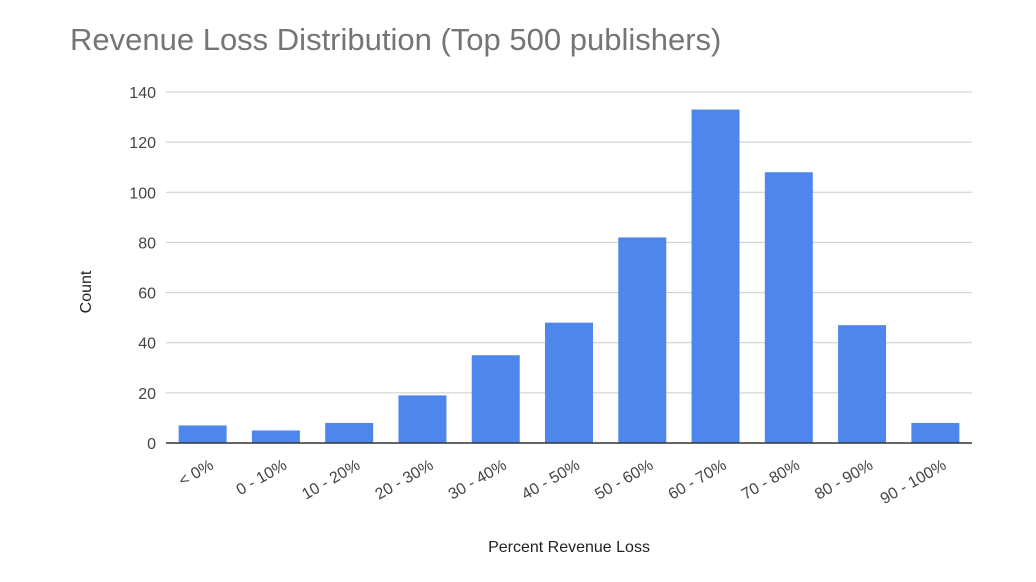 The image size is (1036, 582). What do you see at coordinates (142, 143) in the screenshot?
I see `y-tick-label: 120` at bounding box center [142, 143].